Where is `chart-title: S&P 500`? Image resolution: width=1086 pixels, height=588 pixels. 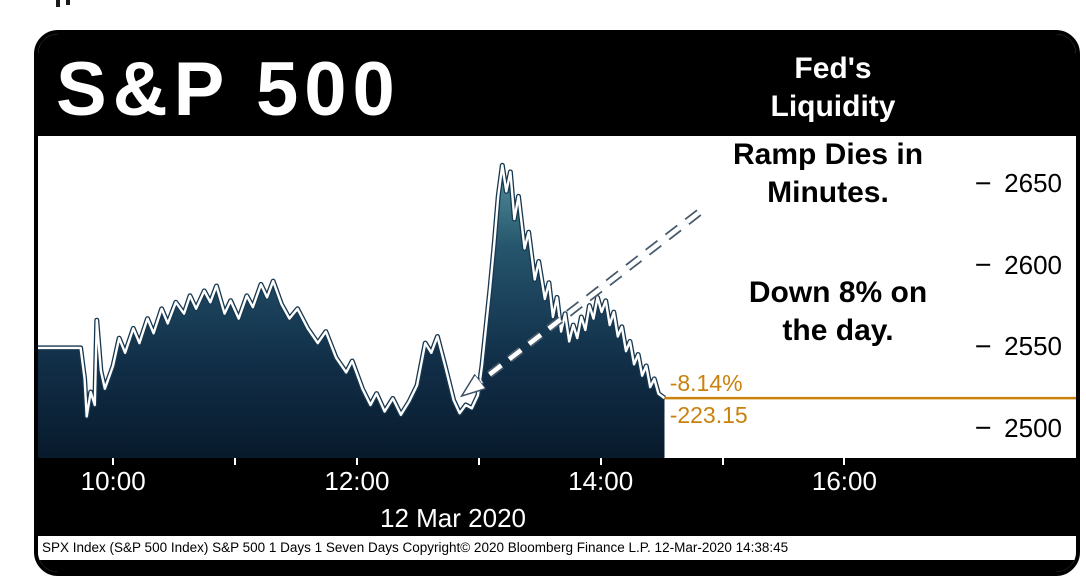 chart-title: S&P 500 is located at coordinates (228, 89).